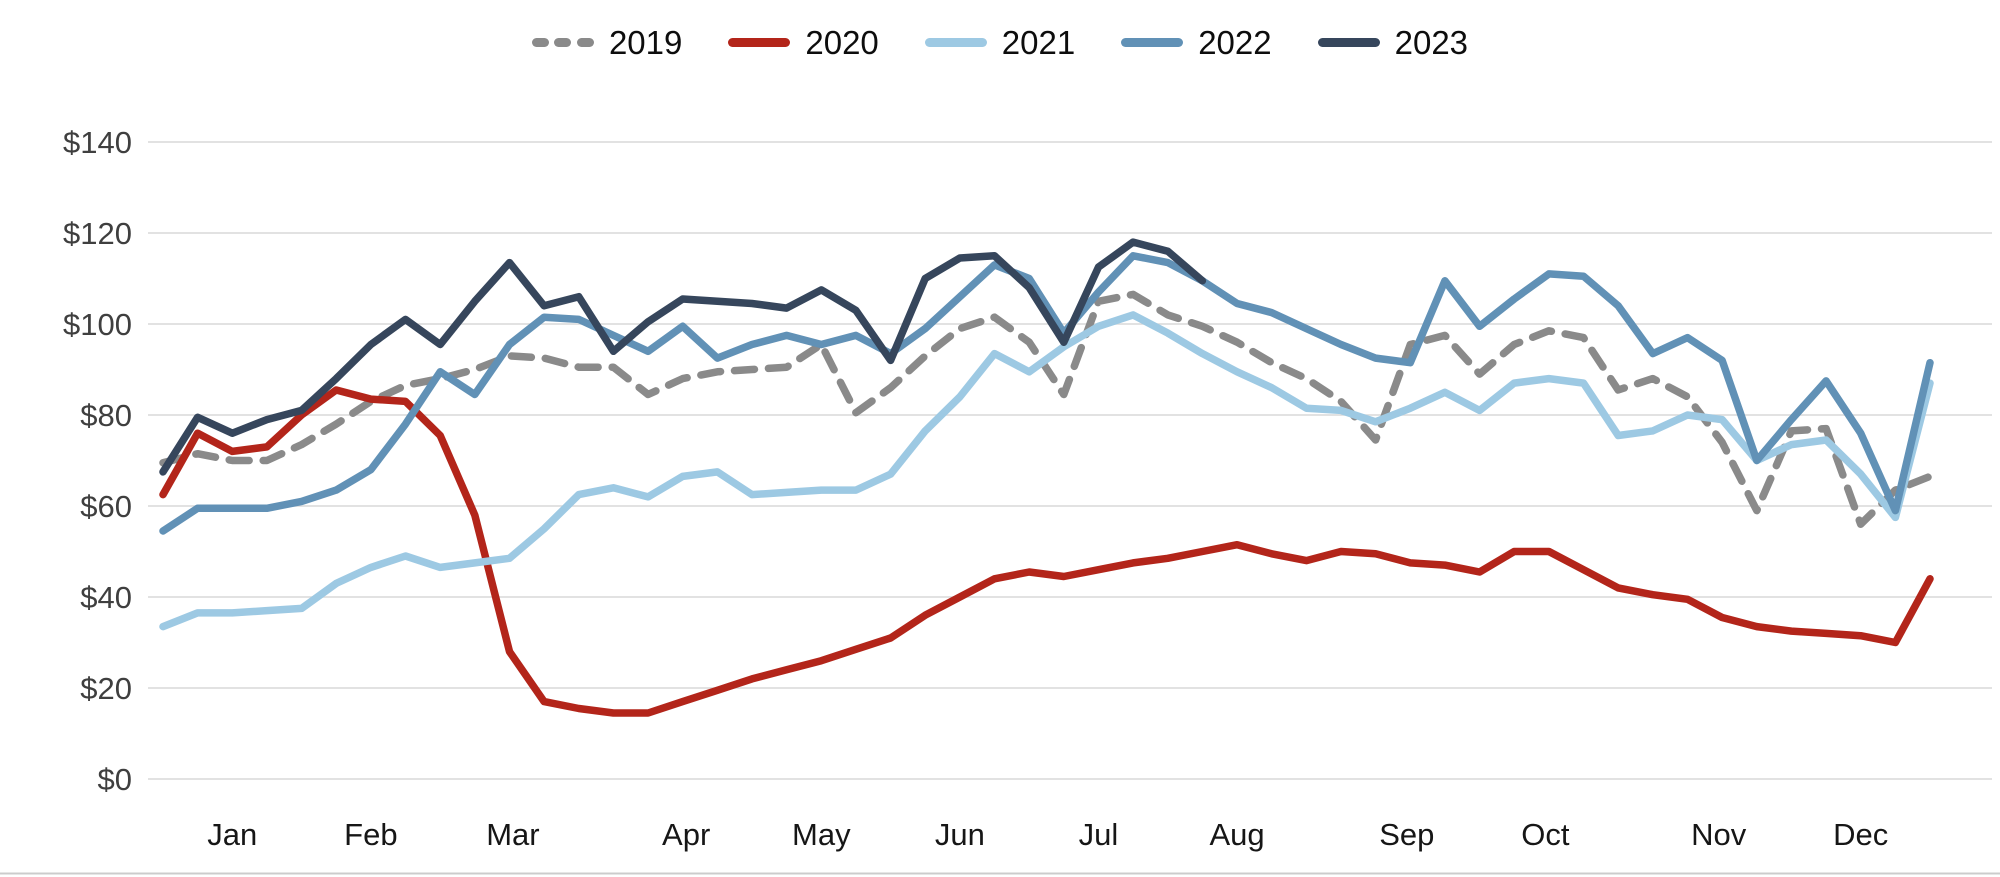  What do you see at coordinates (232, 834) in the screenshot?
I see `x-axis-month-label-Jan: Jan` at bounding box center [232, 834].